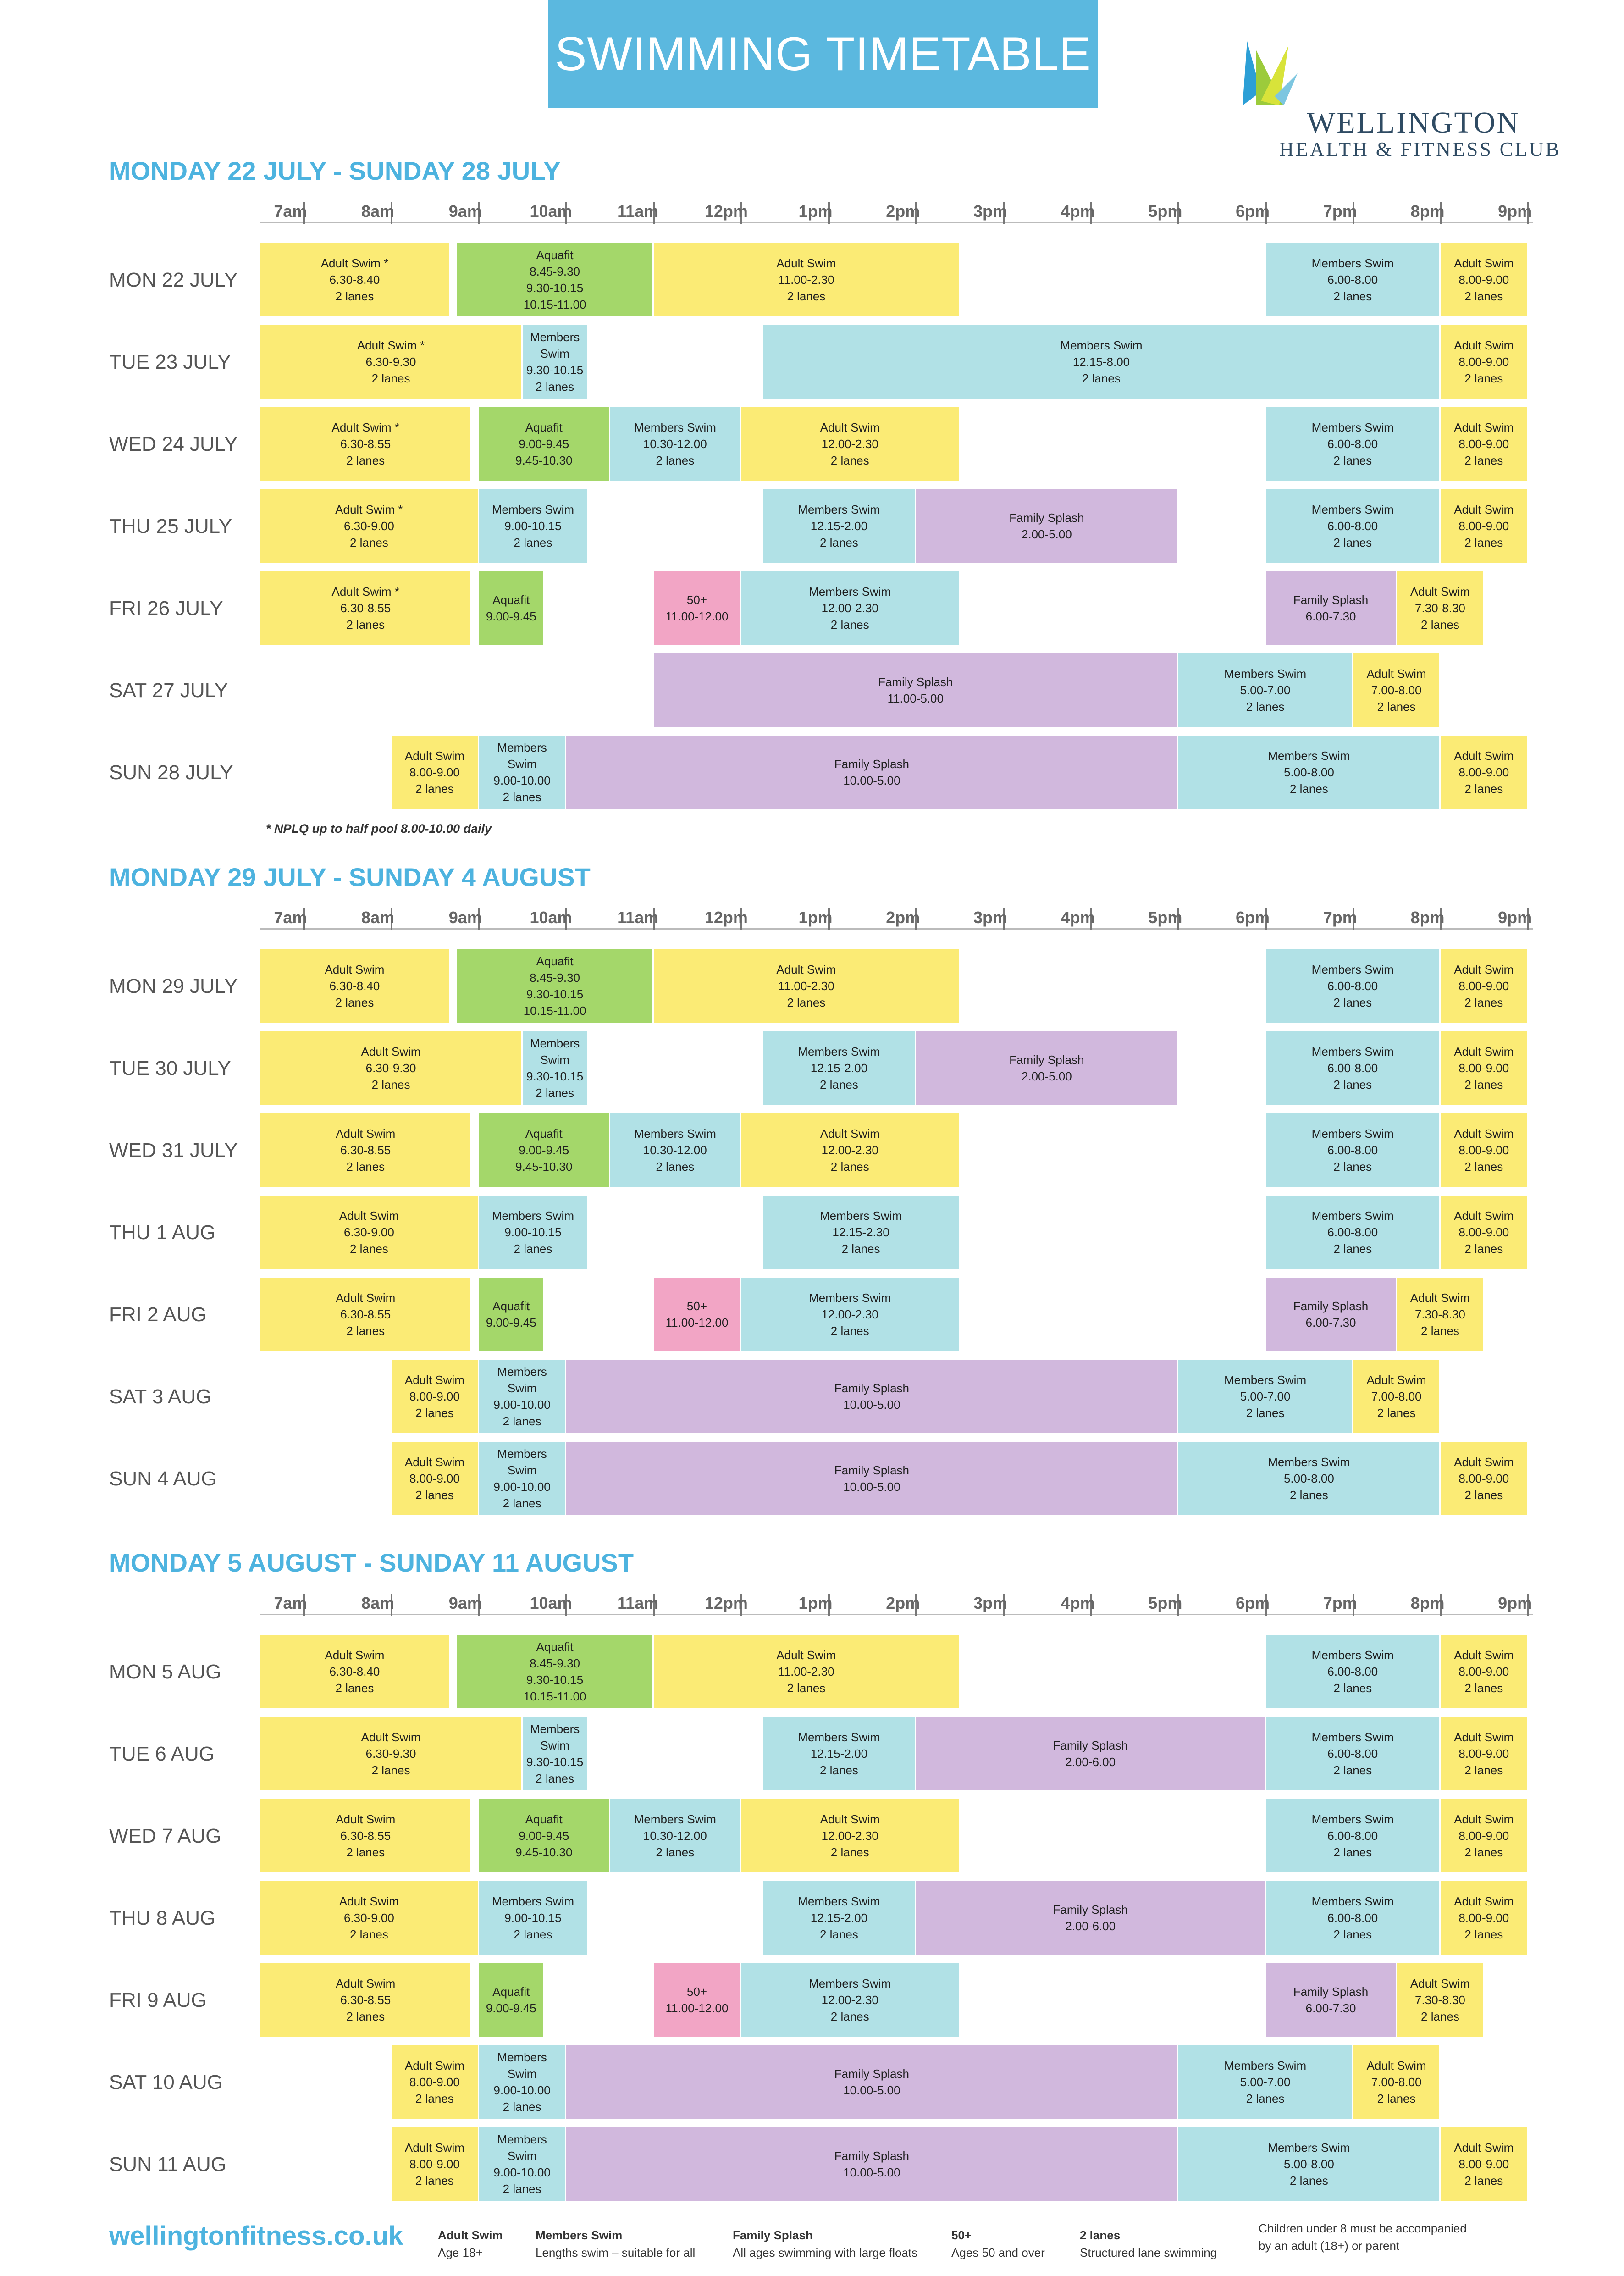 The width and height of the screenshot is (1624, 2276). I want to click on session-block: Members Swim 12.15-2.30 2 lanes, so click(861, 1232).